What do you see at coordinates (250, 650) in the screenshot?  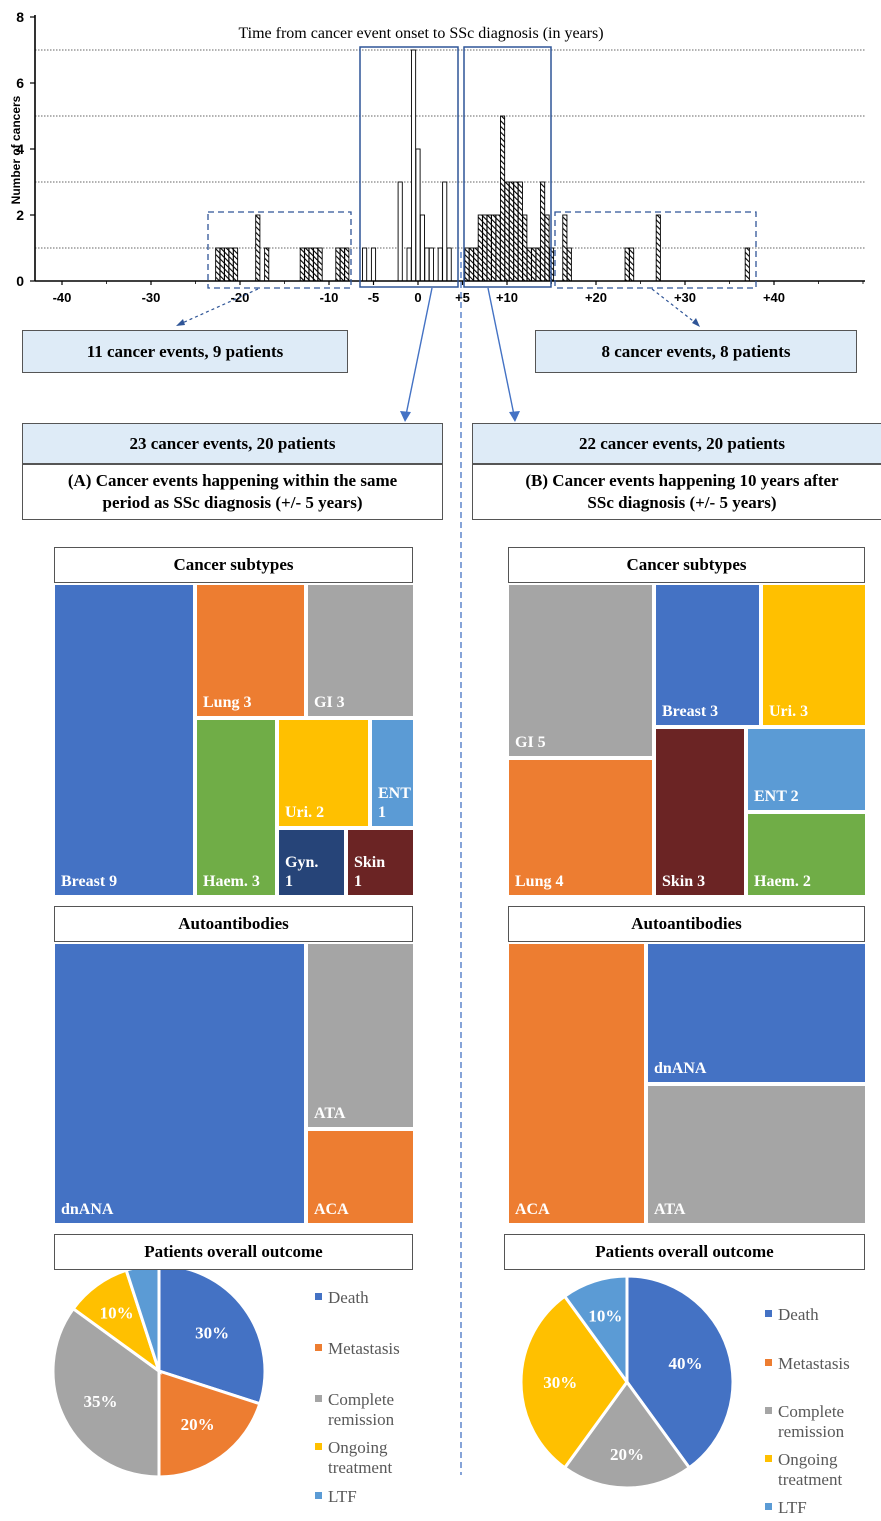 I see `treemap-a-lung: Lung 3` at bounding box center [250, 650].